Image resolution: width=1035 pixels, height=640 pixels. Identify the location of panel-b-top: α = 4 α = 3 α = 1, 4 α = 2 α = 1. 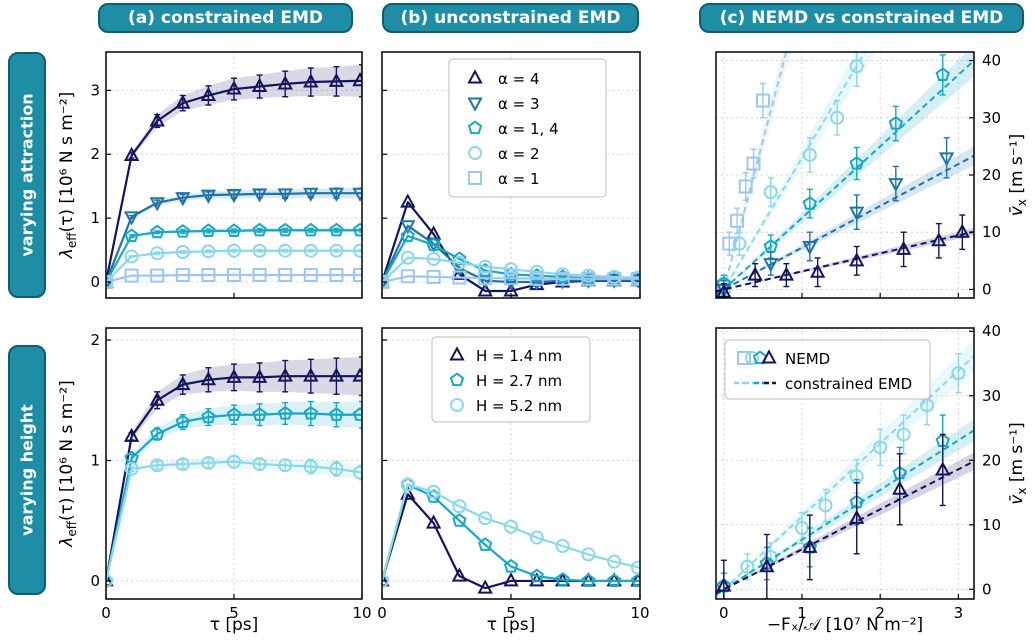
(511, 175).